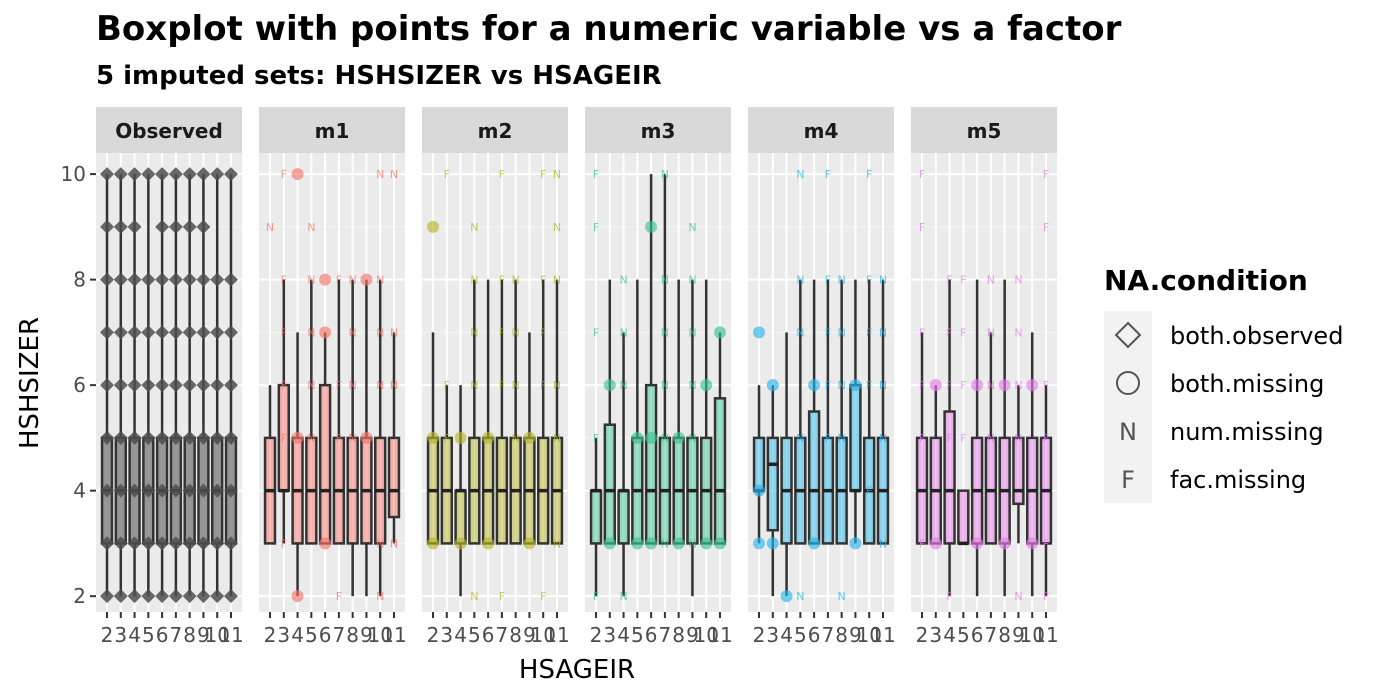  Describe the element at coordinates (134, 635) in the screenshot. I see `x-tick-label: 4` at that location.